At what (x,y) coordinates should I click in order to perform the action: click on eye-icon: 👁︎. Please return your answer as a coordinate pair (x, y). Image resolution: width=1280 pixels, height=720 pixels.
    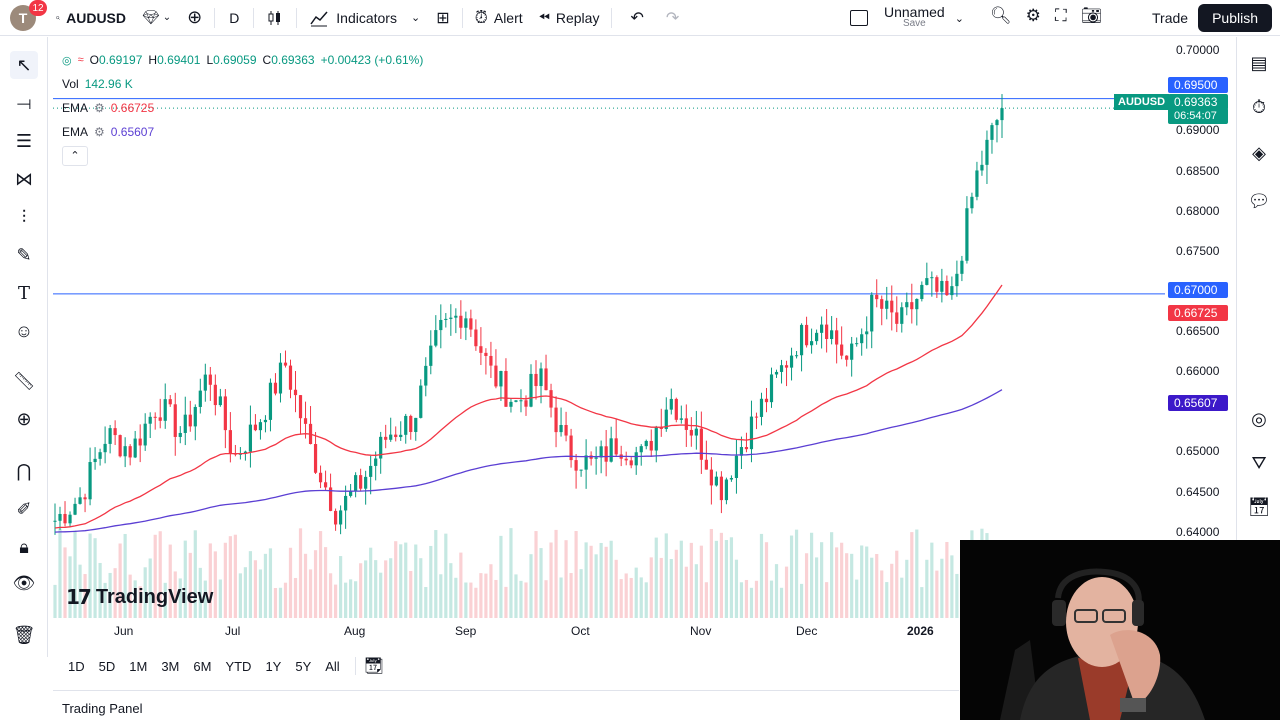
    Looking at the image, I should click on (24, 582).